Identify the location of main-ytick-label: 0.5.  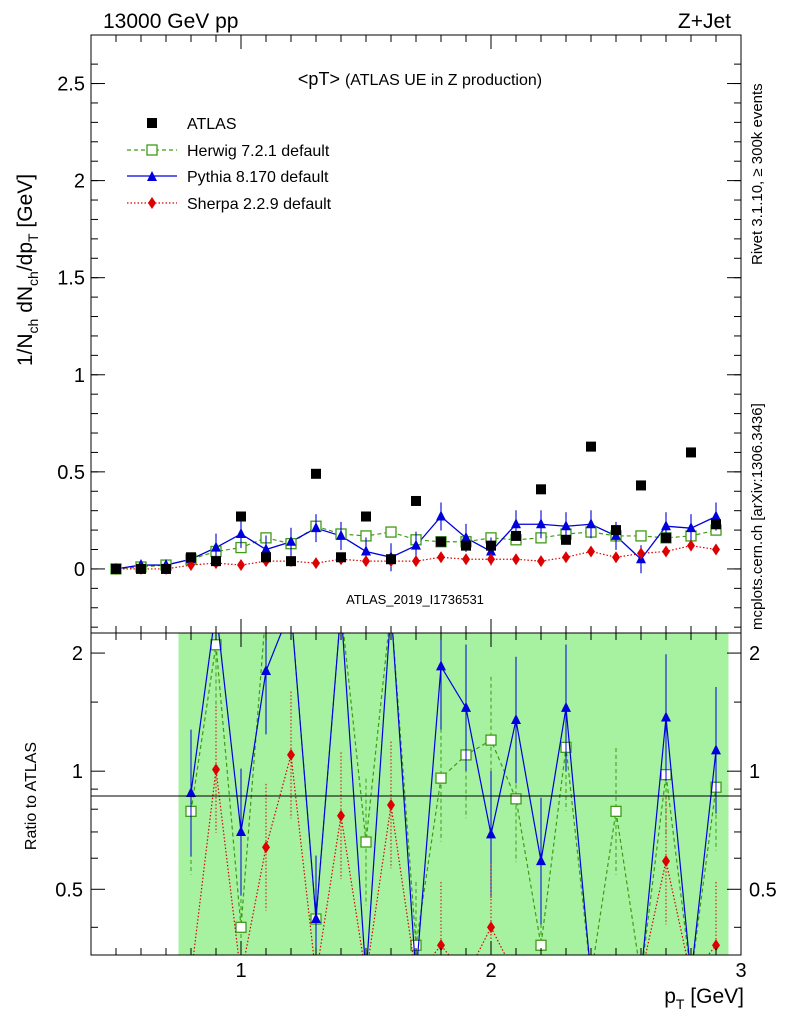
(71, 473).